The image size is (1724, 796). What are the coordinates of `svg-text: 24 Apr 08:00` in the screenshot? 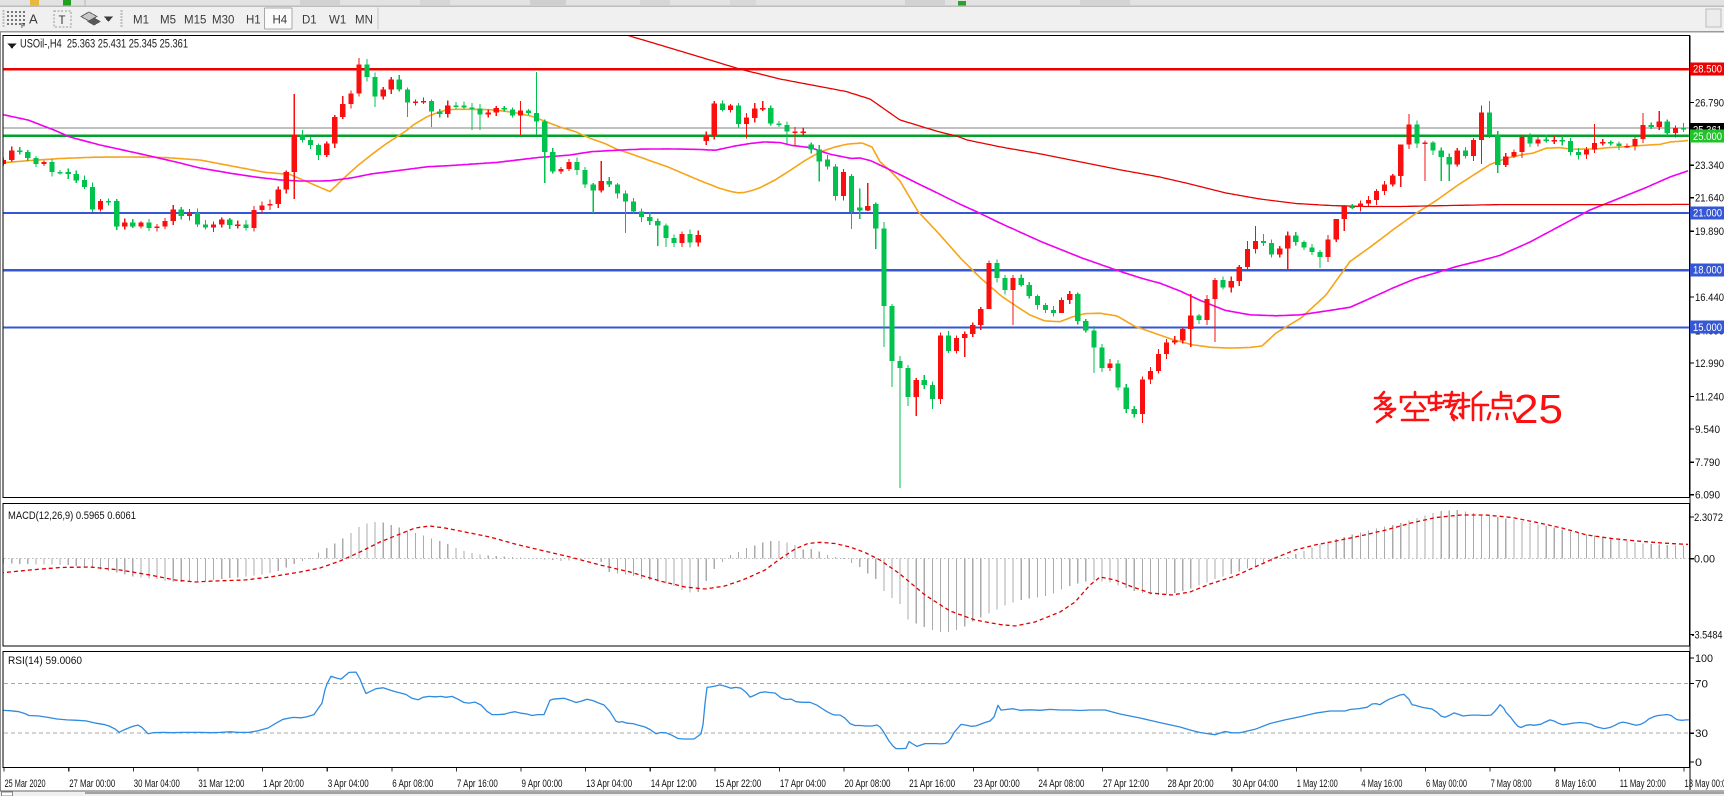 It's located at (1061, 784).